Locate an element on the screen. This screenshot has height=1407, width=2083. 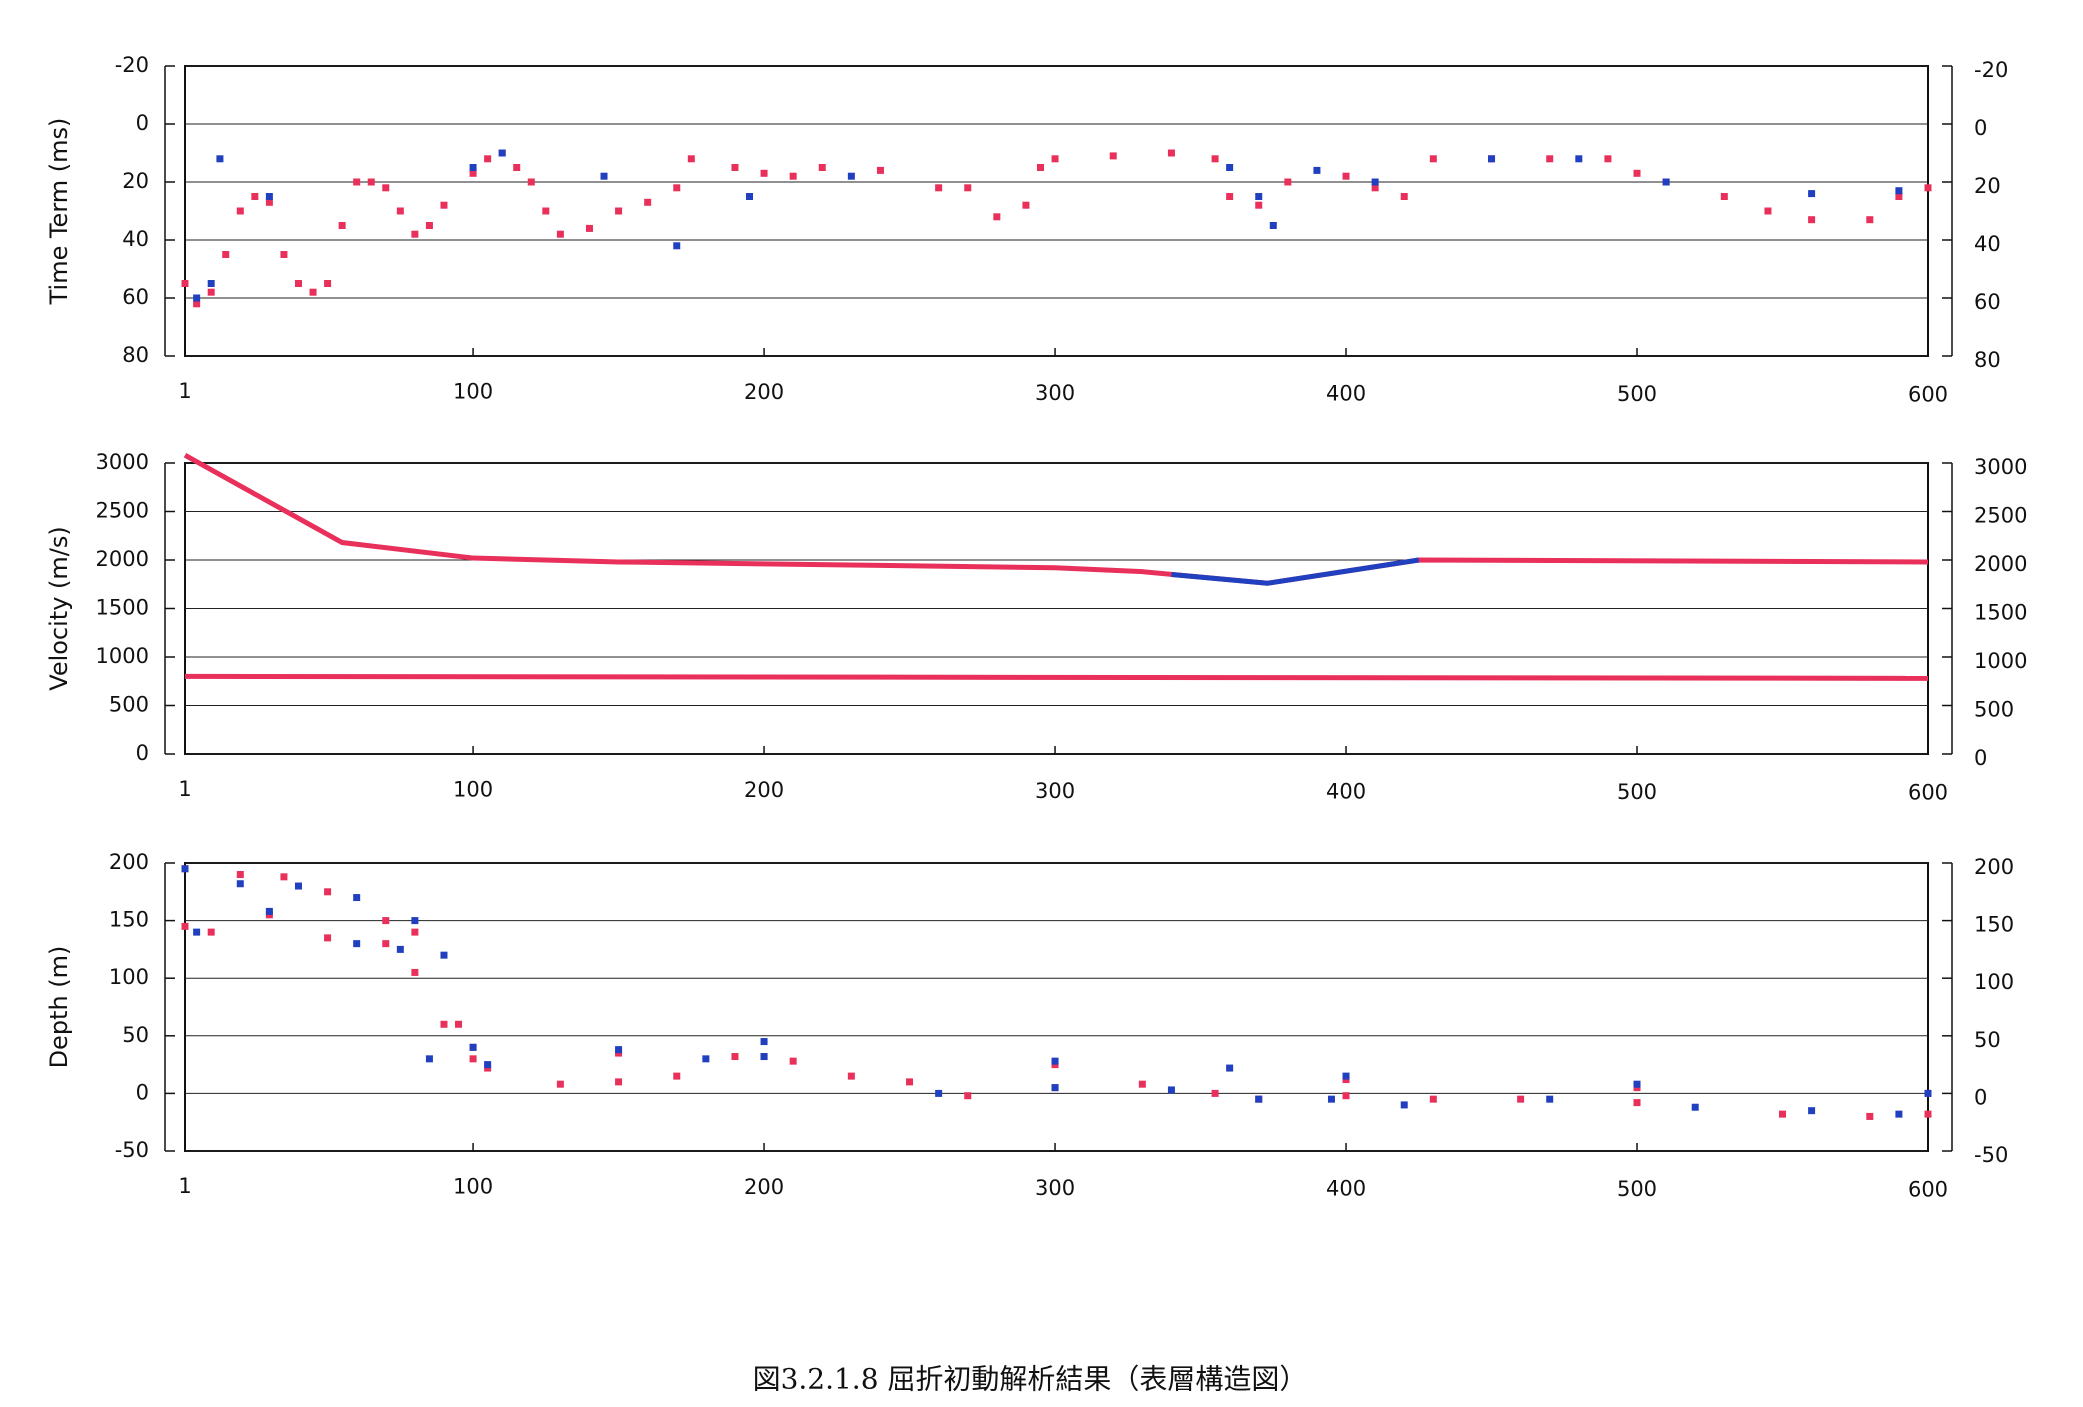
y-tick-label: 40 is located at coordinates (135, 239).